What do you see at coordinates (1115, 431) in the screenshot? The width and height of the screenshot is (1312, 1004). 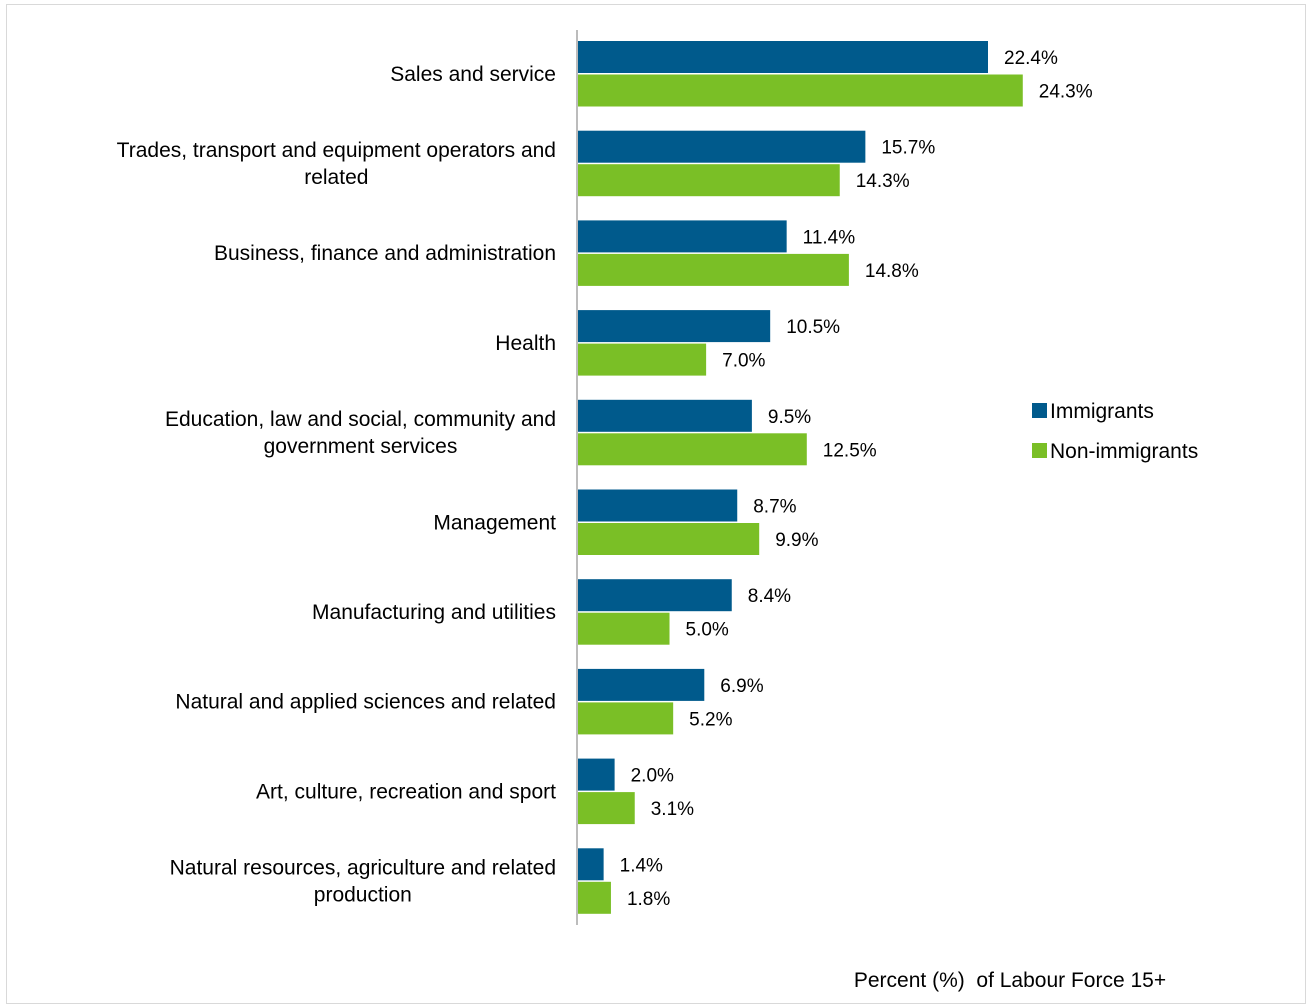 I see `legend: Immigrants Non-immigrants` at bounding box center [1115, 431].